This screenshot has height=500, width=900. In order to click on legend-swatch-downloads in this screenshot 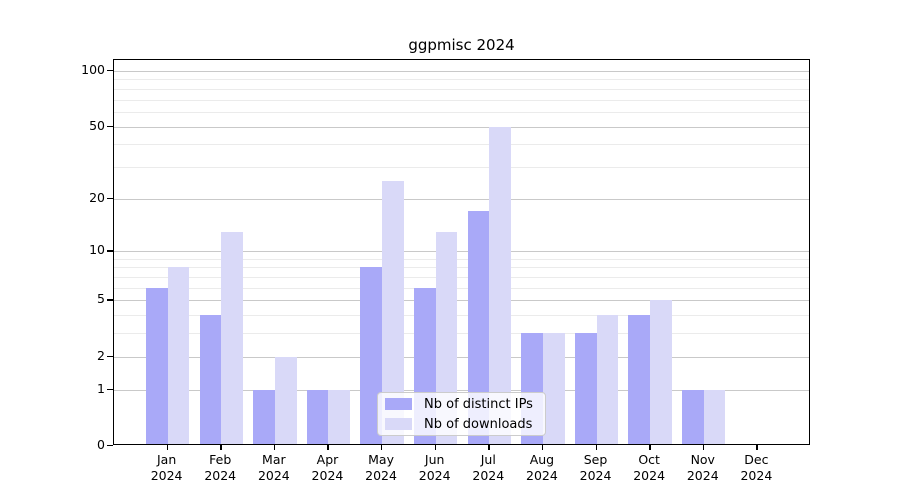, I will do `click(398, 424)`.